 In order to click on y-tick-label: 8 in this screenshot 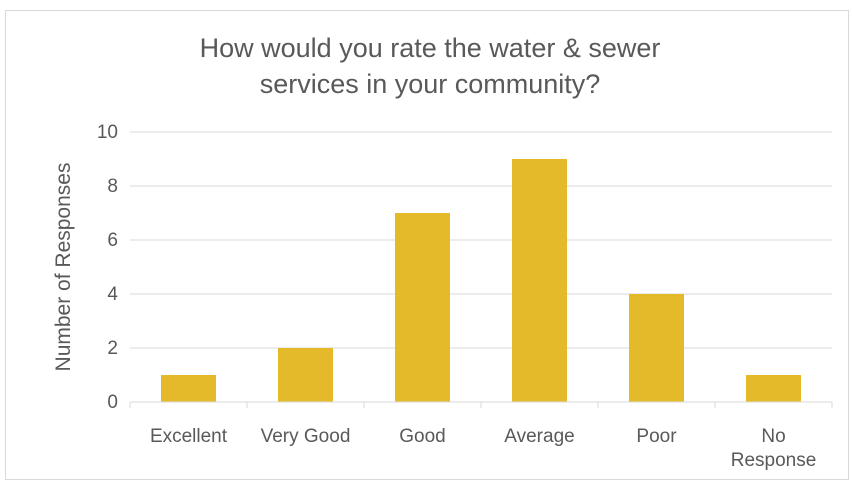, I will do `click(112, 186)`.